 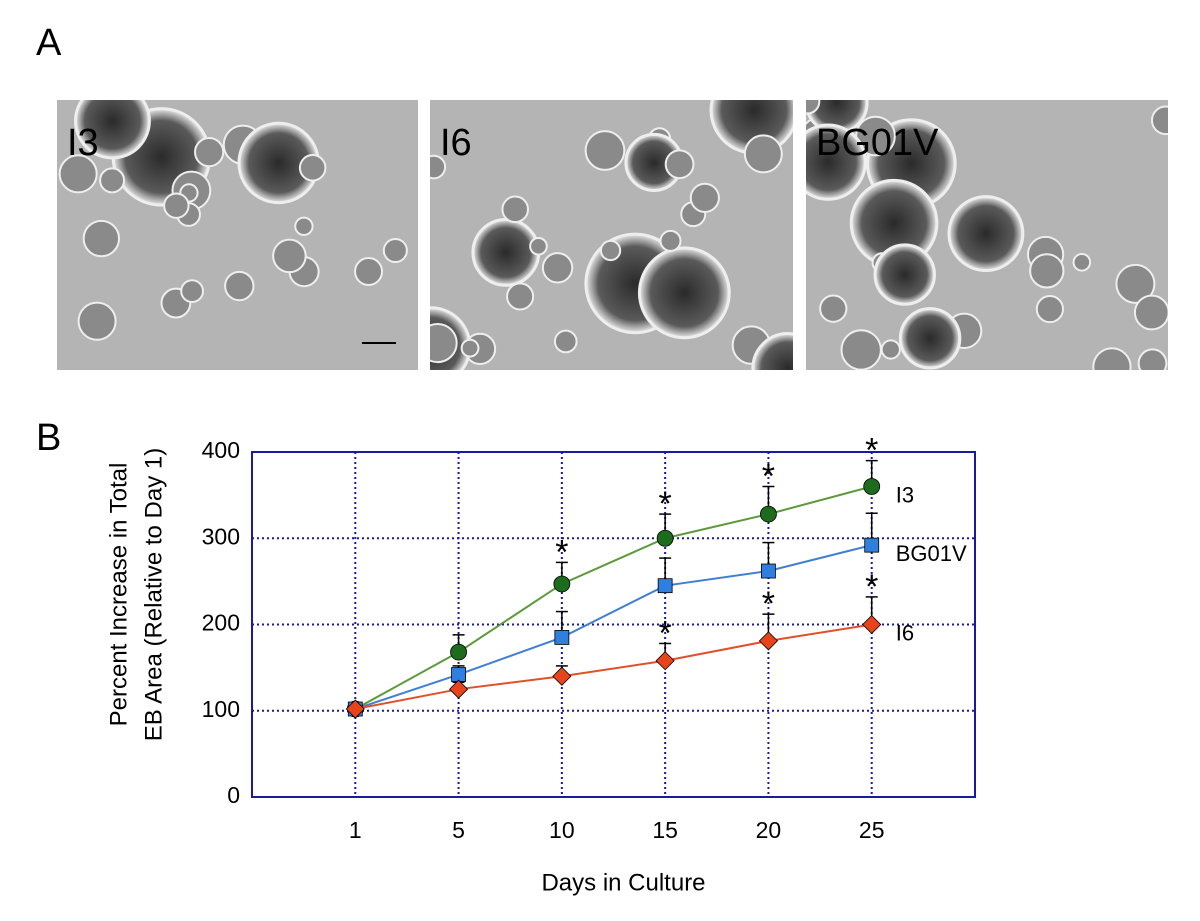 What do you see at coordinates (355, 830) in the screenshot?
I see `x-tick-label: 1` at bounding box center [355, 830].